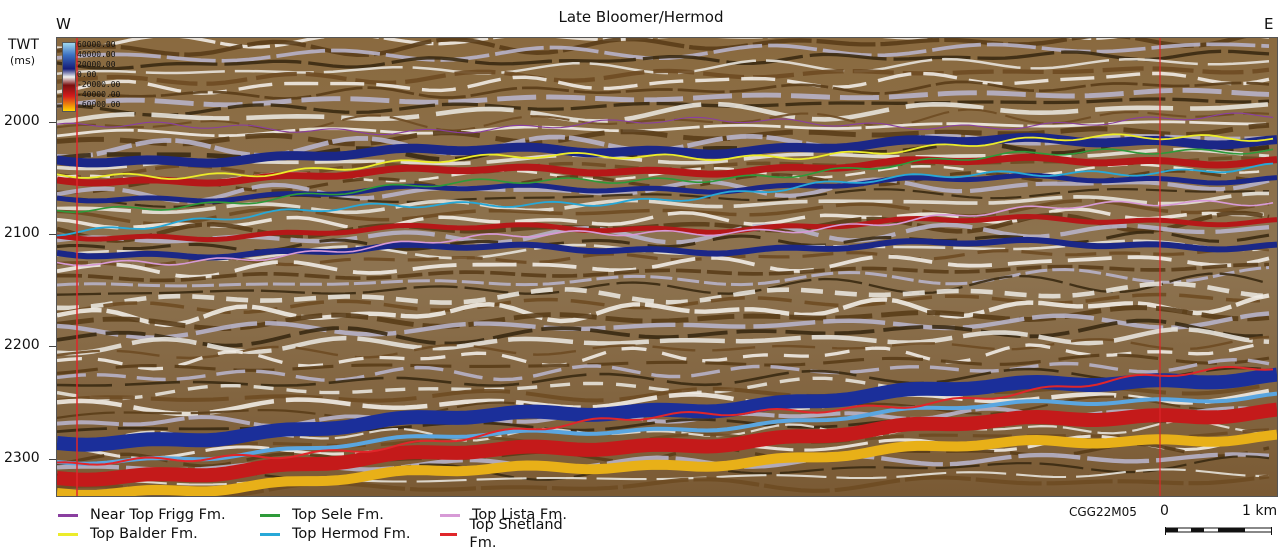 This screenshot has width=1282, height=556. I want to click on y-tick-label: 2100, so click(22, 233).